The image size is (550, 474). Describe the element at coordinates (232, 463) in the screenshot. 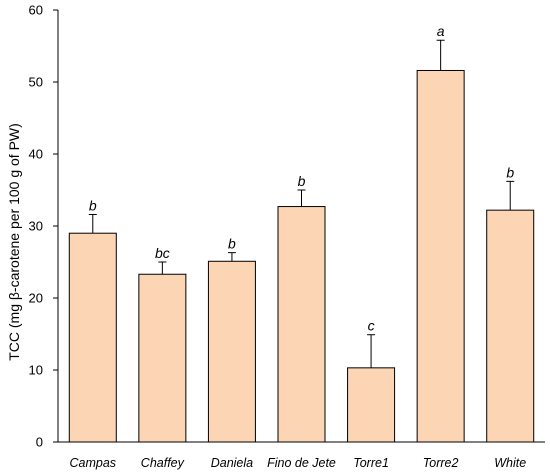

I see `x-tick-label: Daniela` at that location.